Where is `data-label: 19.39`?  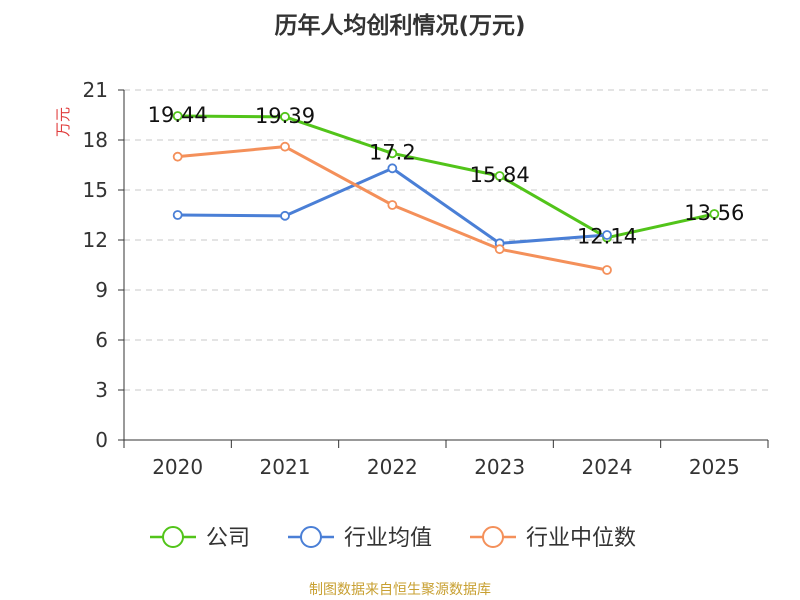 data-label: 19.39 is located at coordinates (285, 116).